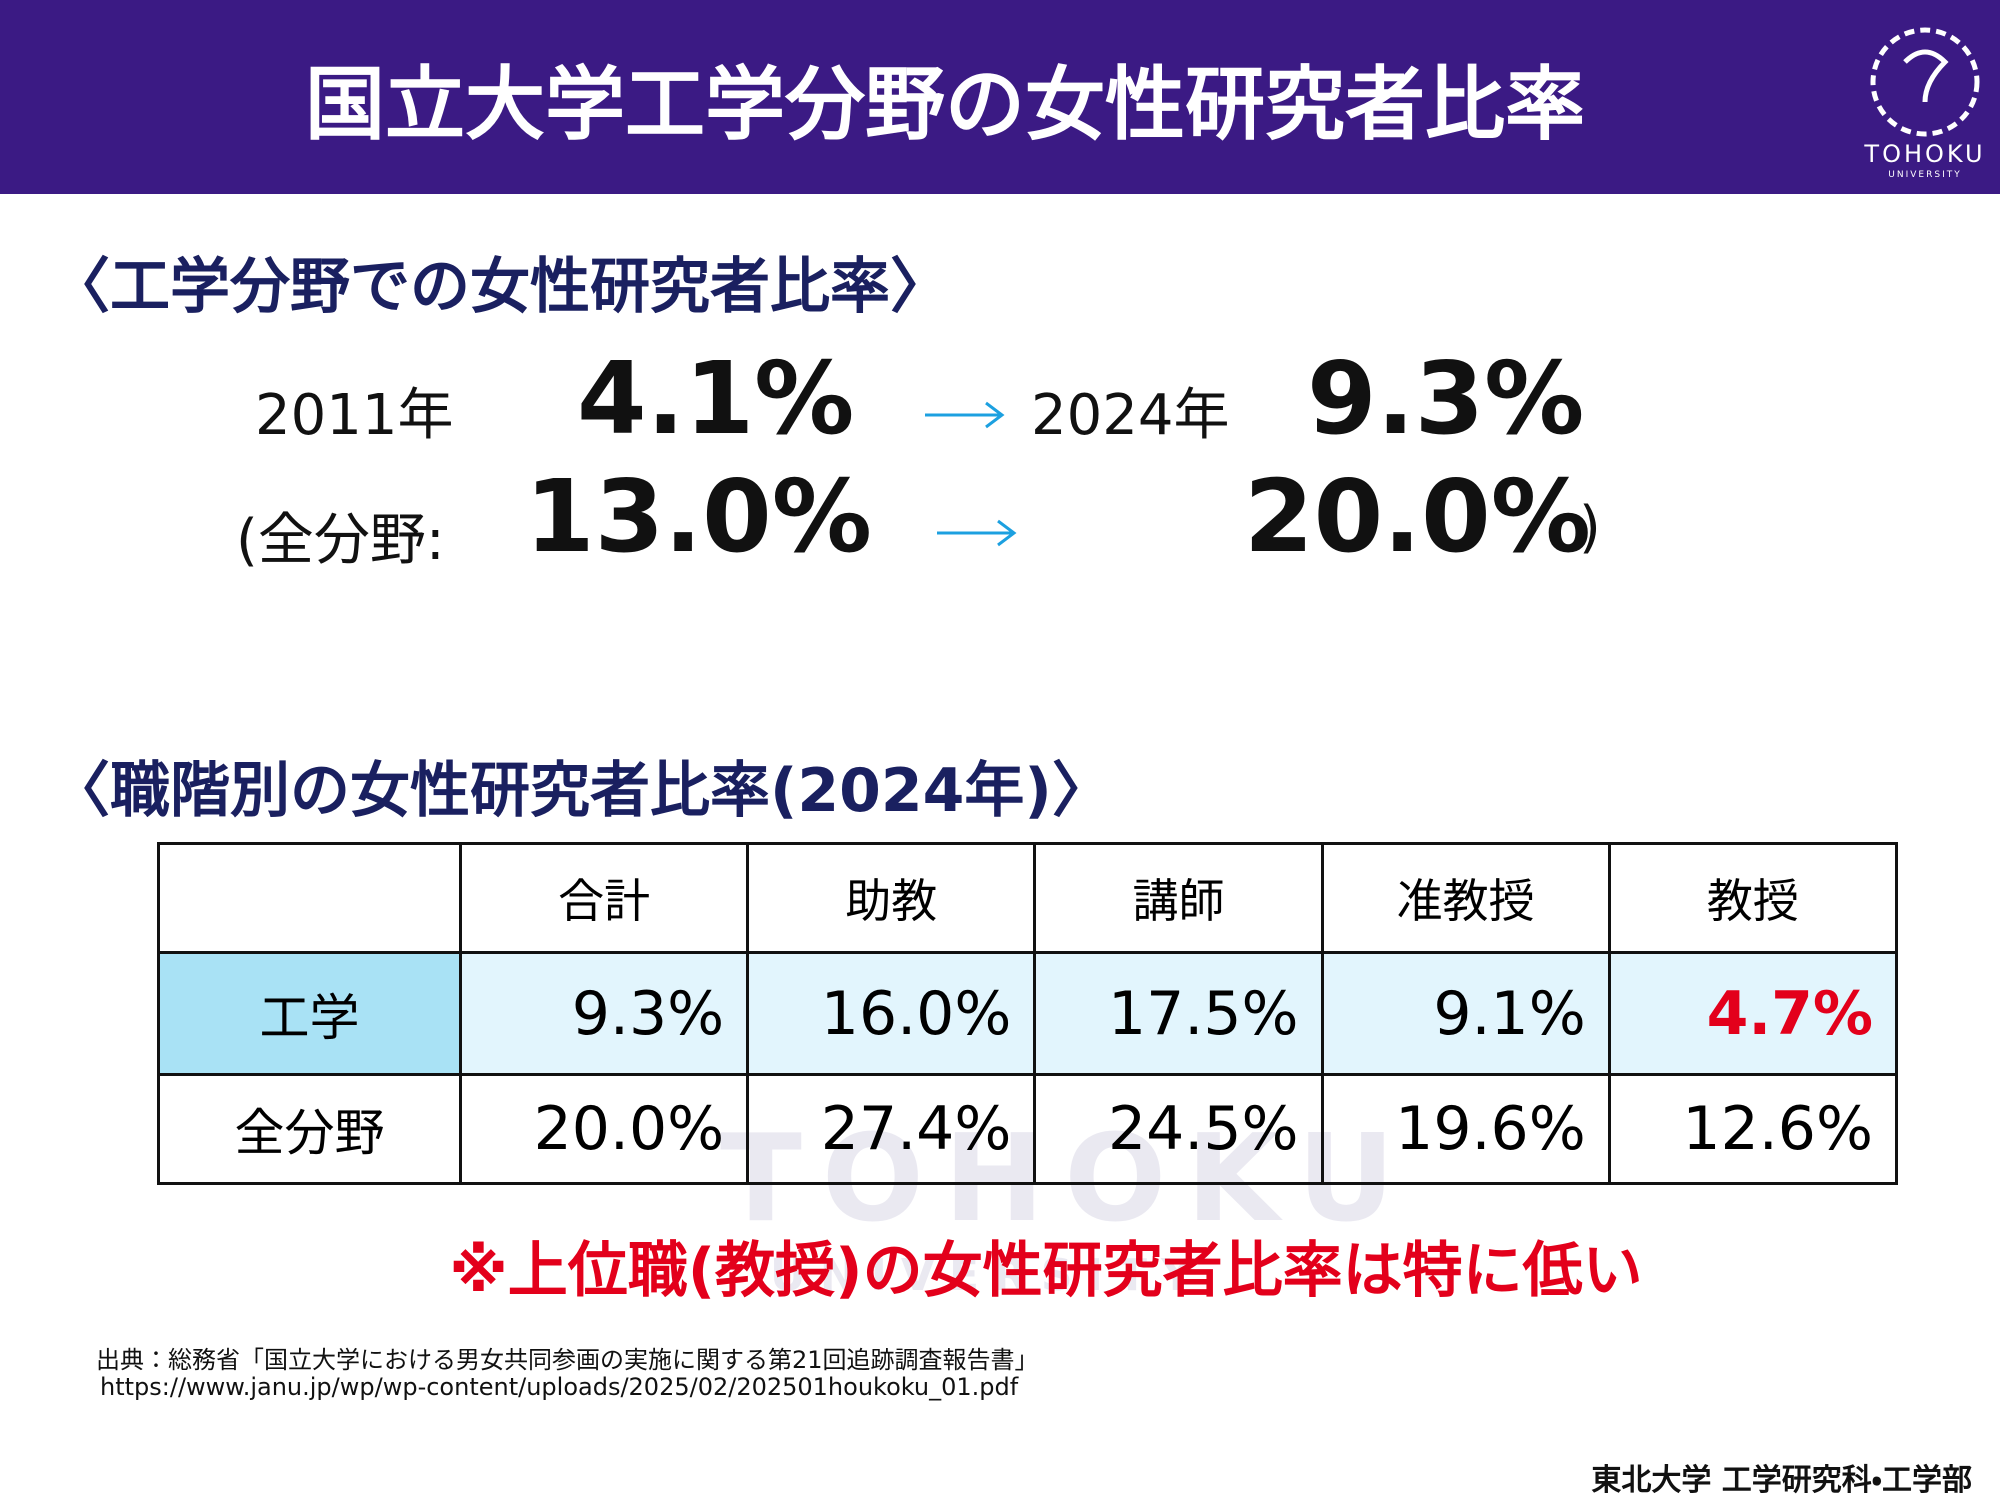  I want to click on row-label: 工学, so click(309, 1013).